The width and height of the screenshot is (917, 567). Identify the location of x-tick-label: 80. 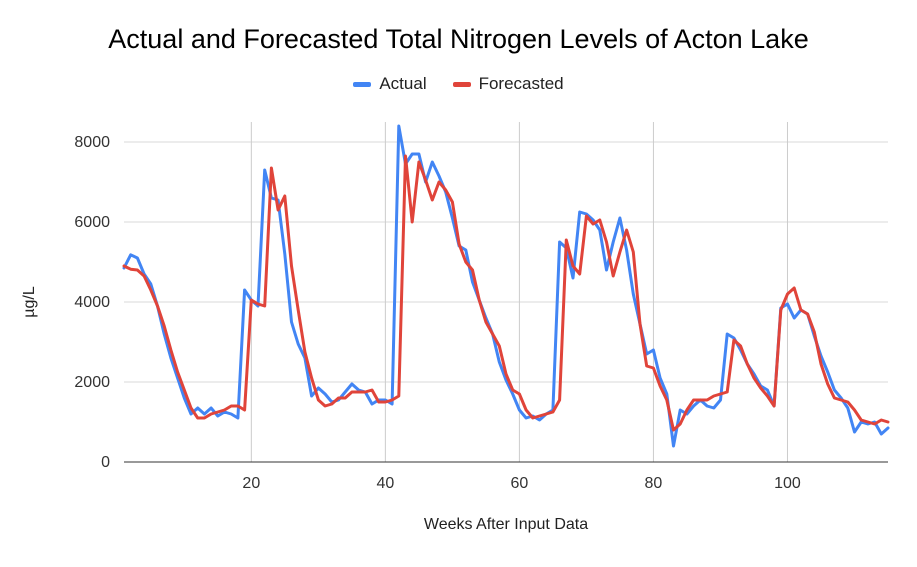
(654, 483).